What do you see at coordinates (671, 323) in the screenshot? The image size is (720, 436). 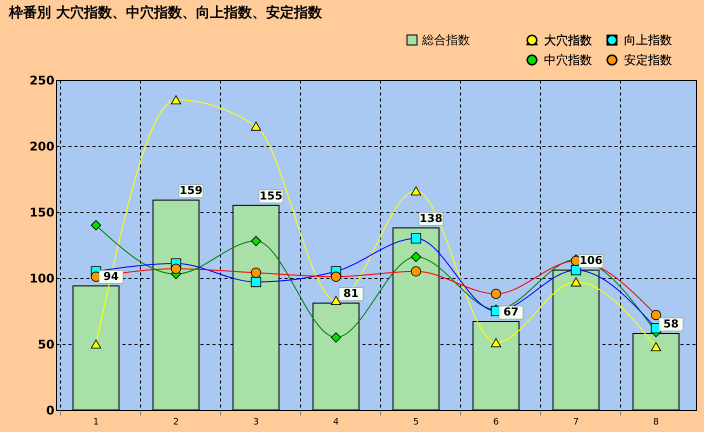 I see `data-label: 58` at bounding box center [671, 323].